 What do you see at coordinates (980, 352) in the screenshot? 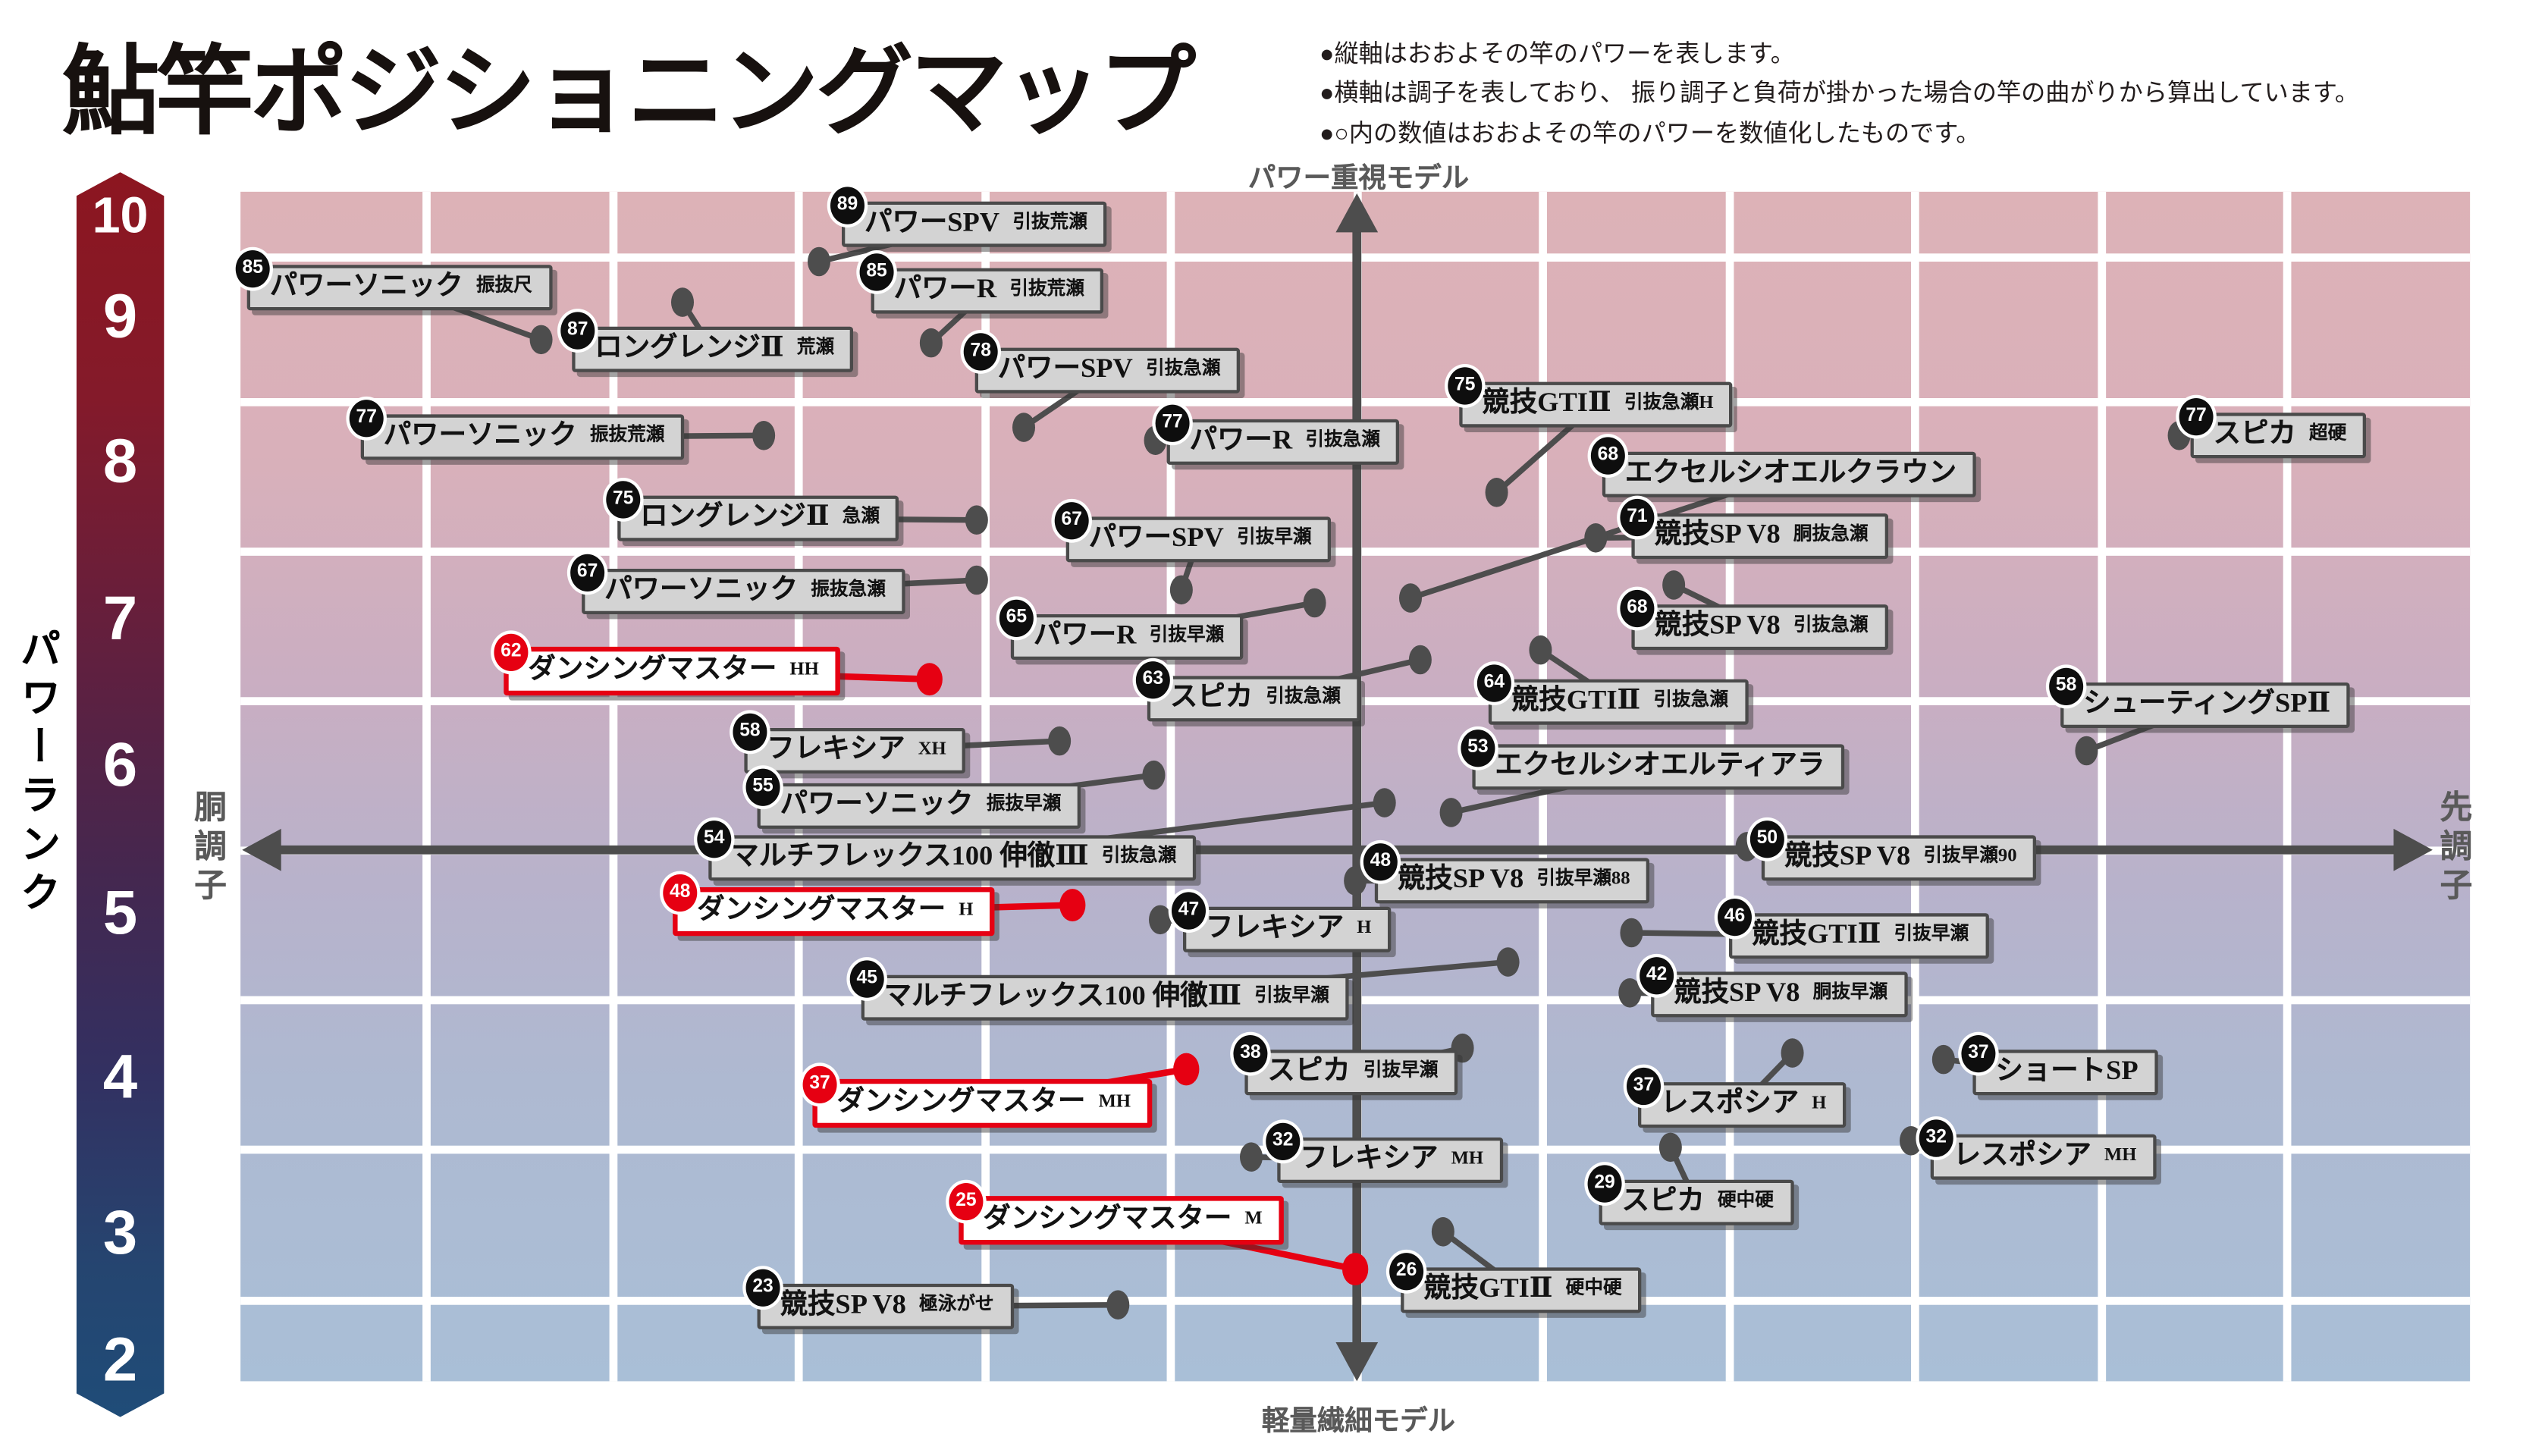
I see `power-value-badge: 78` at bounding box center [980, 352].